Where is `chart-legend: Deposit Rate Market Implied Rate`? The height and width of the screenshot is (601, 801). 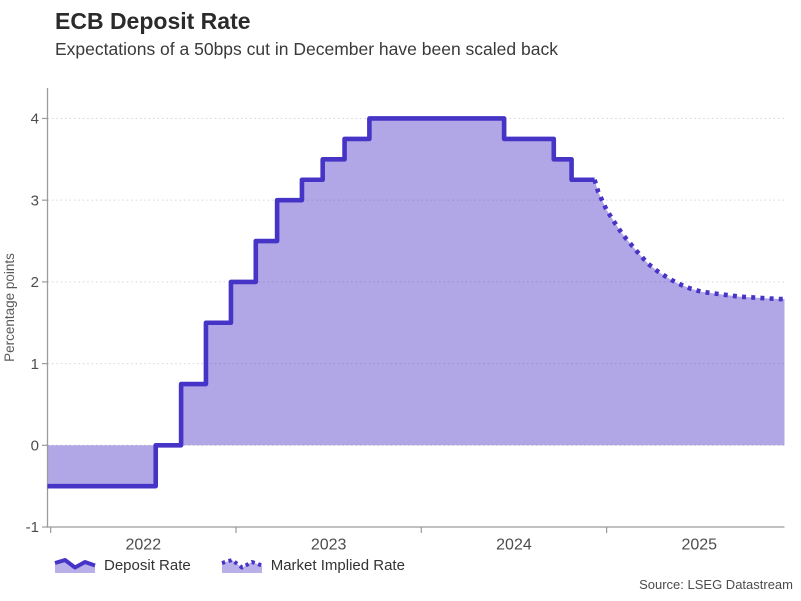
chart-legend: Deposit Rate Market Implied Rate is located at coordinates (244, 565).